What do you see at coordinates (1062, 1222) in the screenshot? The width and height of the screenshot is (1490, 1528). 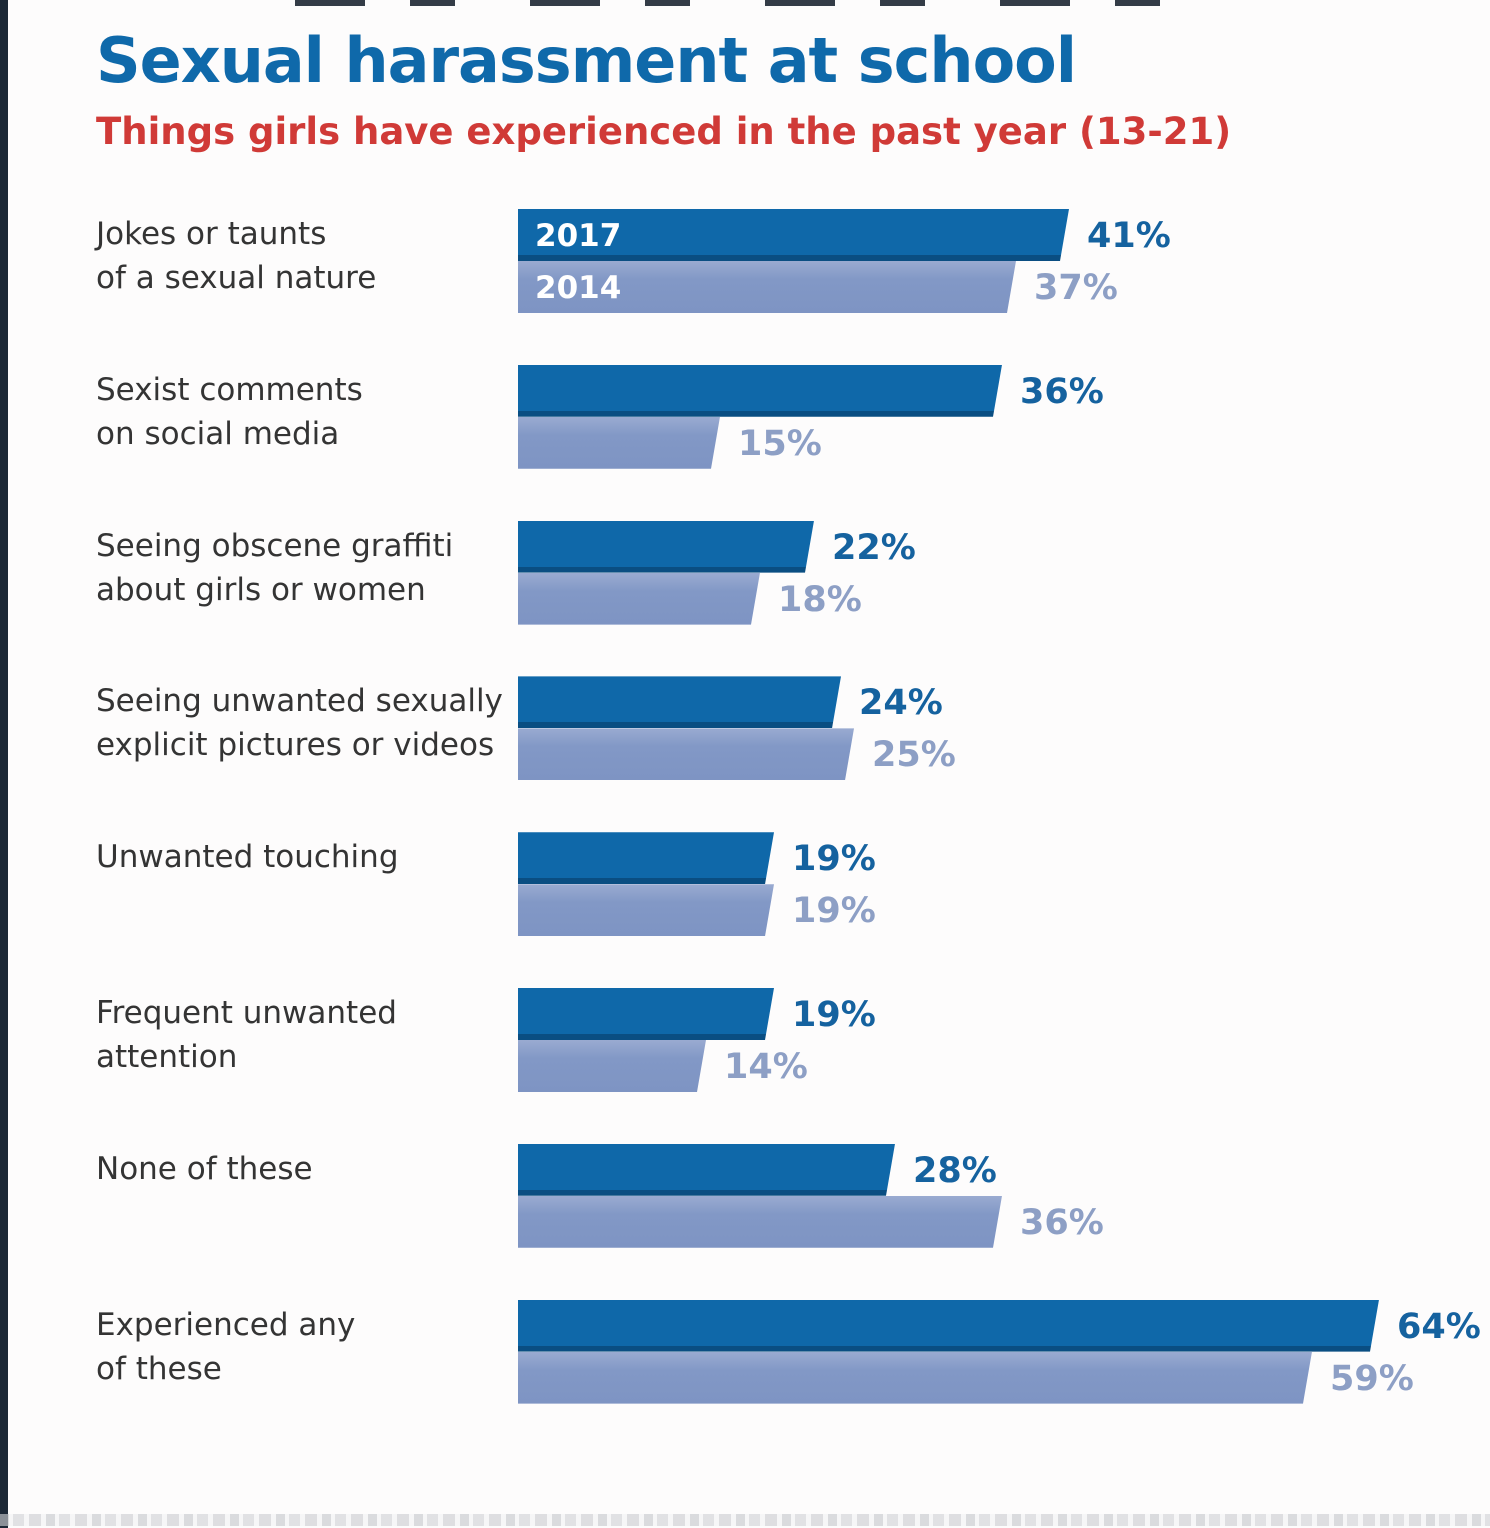 I see `value-label-2014: 36%` at bounding box center [1062, 1222].